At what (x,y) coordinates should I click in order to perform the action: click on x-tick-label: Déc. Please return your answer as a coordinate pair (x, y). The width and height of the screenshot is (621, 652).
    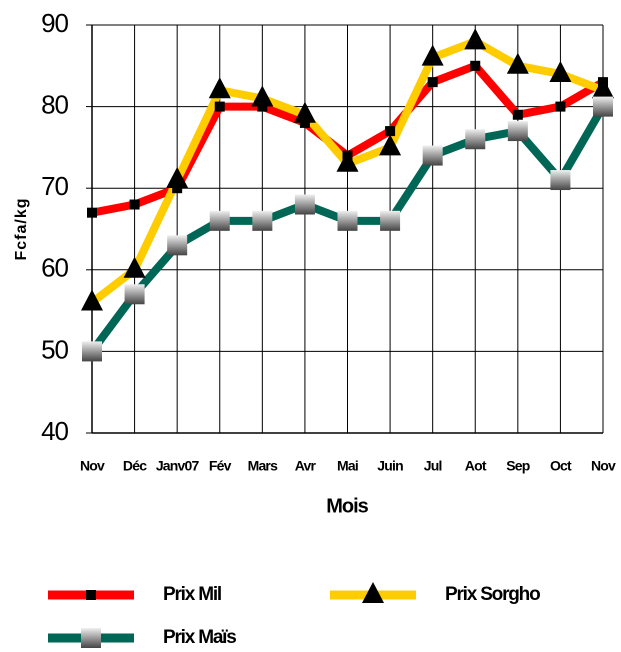
    Looking at the image, I should click on (135, 466).